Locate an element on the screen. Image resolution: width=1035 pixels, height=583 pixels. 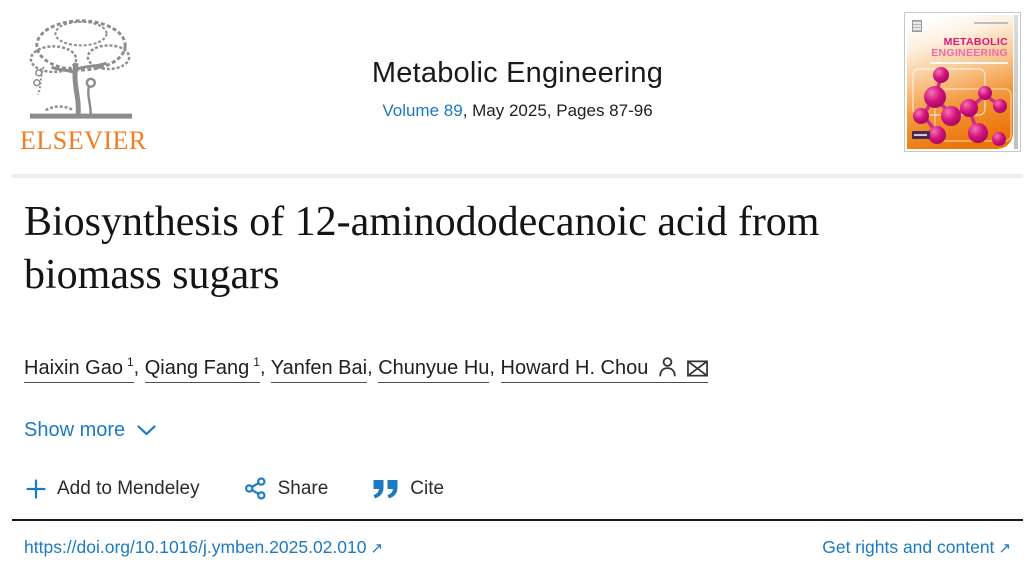
cover-mini-logo is located at coordinates (917, 26).